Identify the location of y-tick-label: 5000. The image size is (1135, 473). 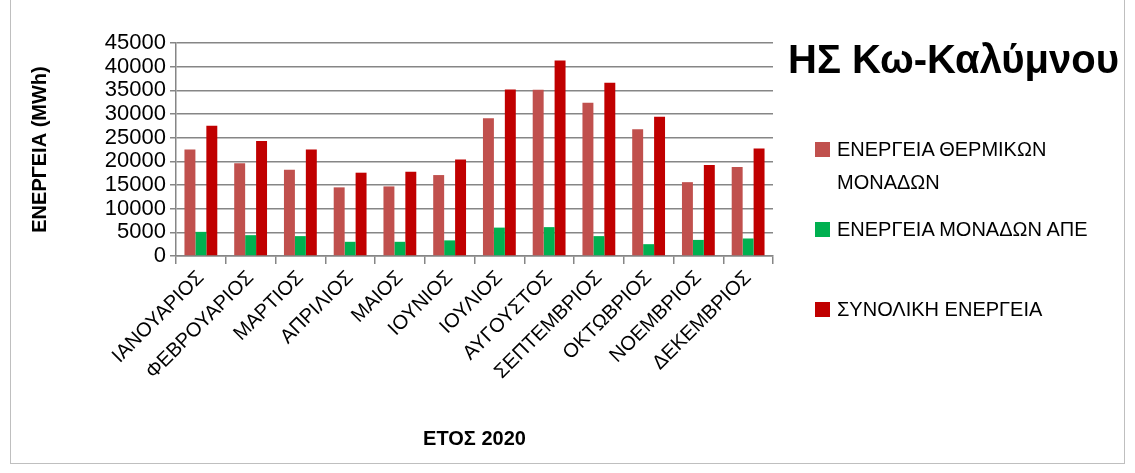
(141, 231).